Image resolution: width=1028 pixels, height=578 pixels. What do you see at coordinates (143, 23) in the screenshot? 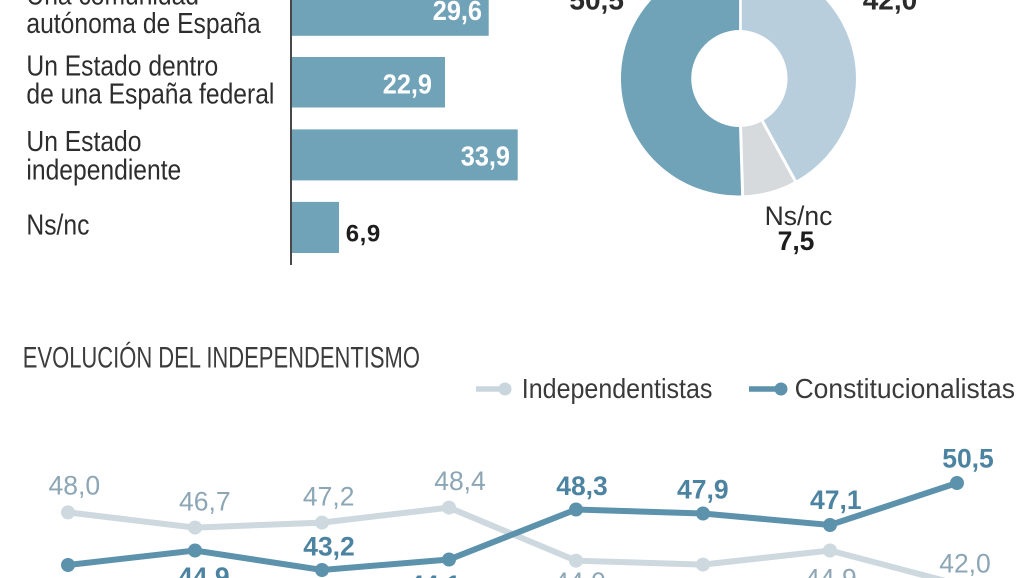
I see `svg-text: autónoma de España` at bounding box center [143, 23].